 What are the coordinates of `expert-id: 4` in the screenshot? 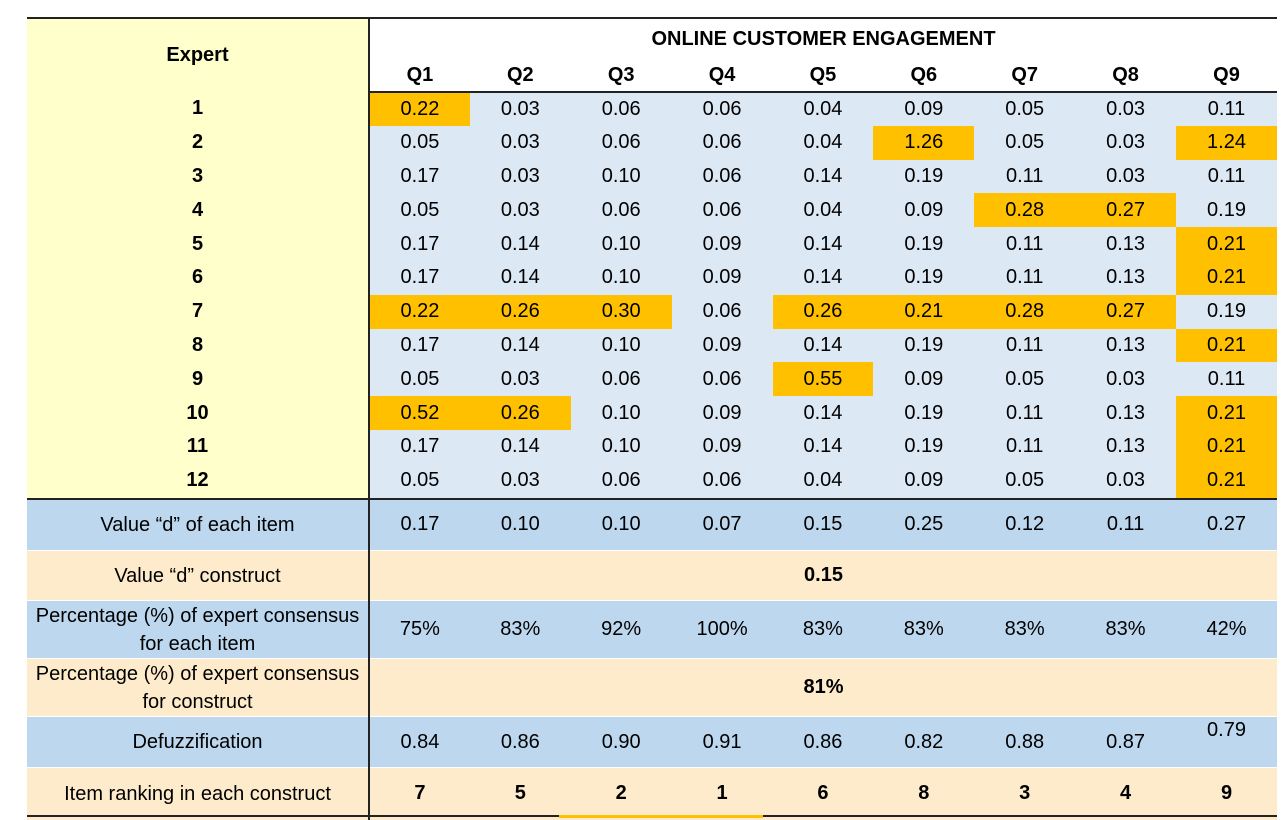 It's located at (198, 210).